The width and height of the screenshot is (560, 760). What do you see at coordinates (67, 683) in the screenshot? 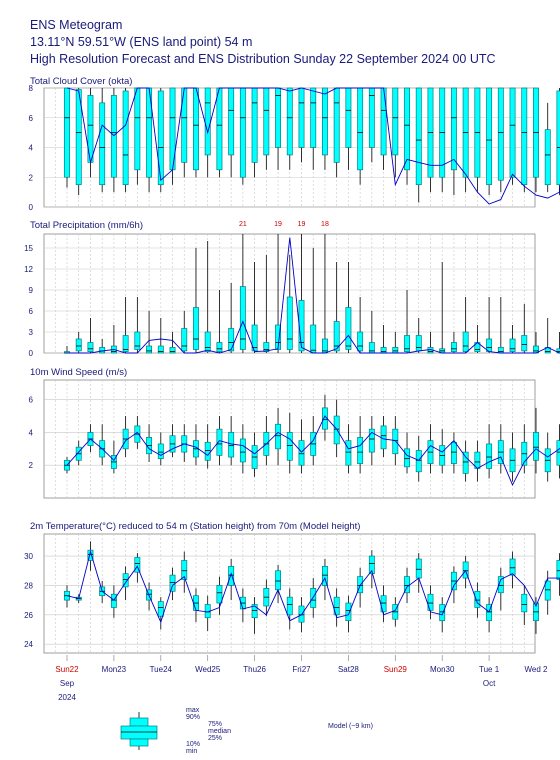
I see `x-month-label: Sep` at bounding box center [67, 683].